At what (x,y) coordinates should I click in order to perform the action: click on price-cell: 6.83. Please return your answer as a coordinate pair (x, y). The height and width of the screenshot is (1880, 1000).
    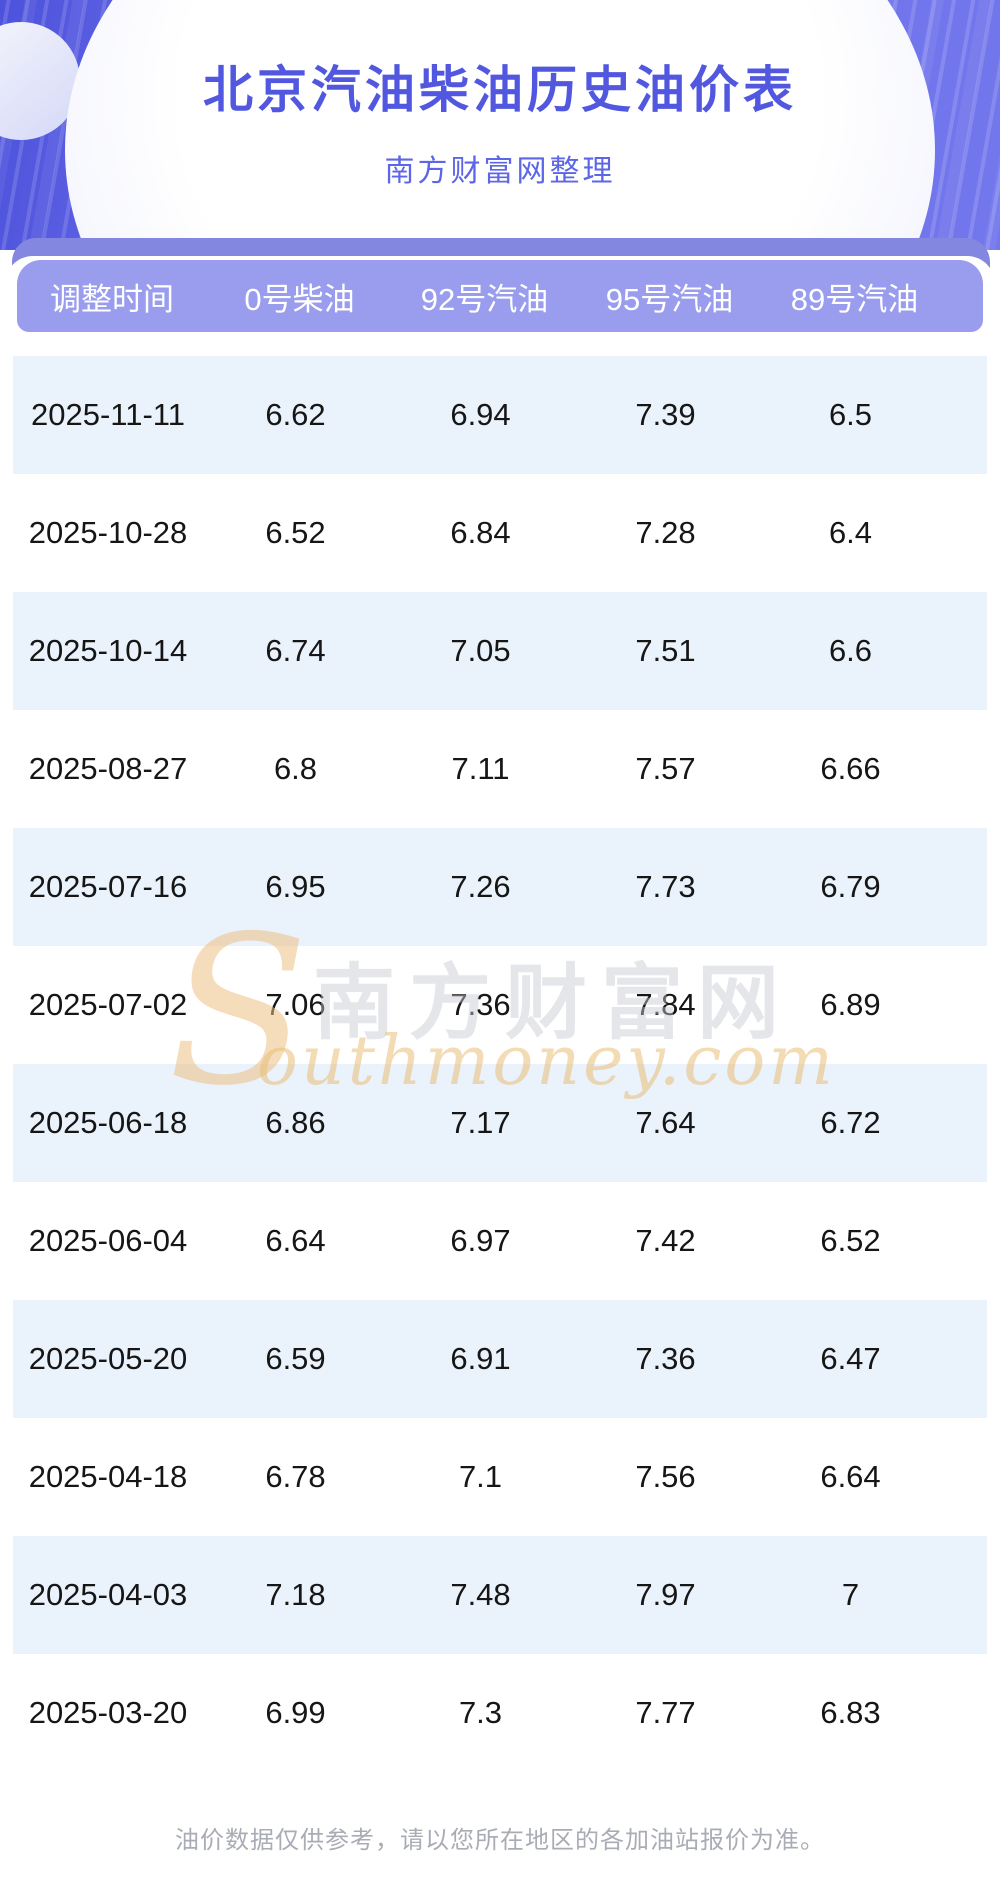
    Looking at the image, I should click on (850, 1712).